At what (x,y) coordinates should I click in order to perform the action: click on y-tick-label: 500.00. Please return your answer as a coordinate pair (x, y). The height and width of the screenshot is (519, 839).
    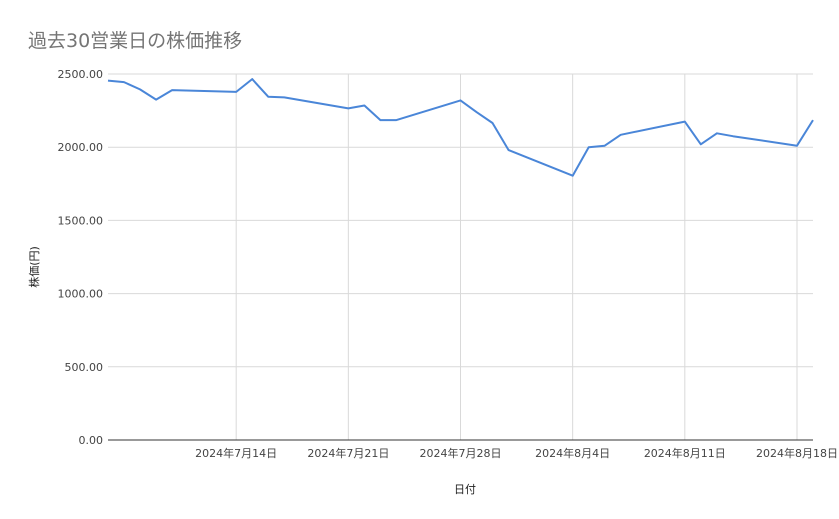
    Looking at the image, I should click on (84, 367).